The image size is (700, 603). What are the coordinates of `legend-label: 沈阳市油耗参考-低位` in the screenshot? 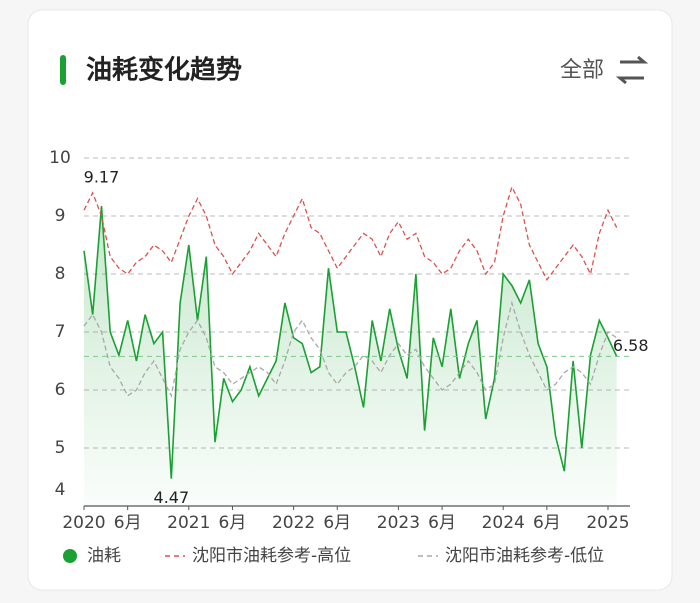 It's located at (524, 556).